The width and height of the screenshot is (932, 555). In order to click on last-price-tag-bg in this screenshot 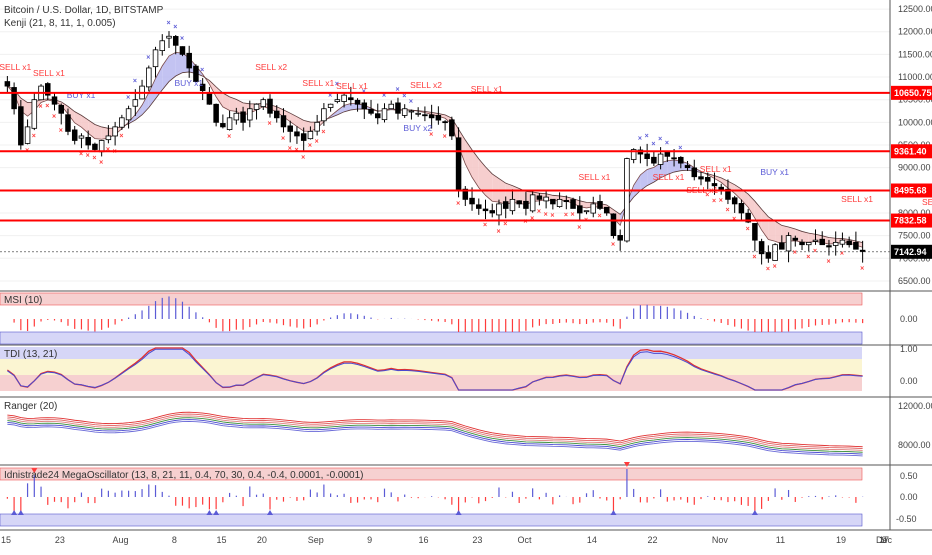, I will do `click(911, 251)`.